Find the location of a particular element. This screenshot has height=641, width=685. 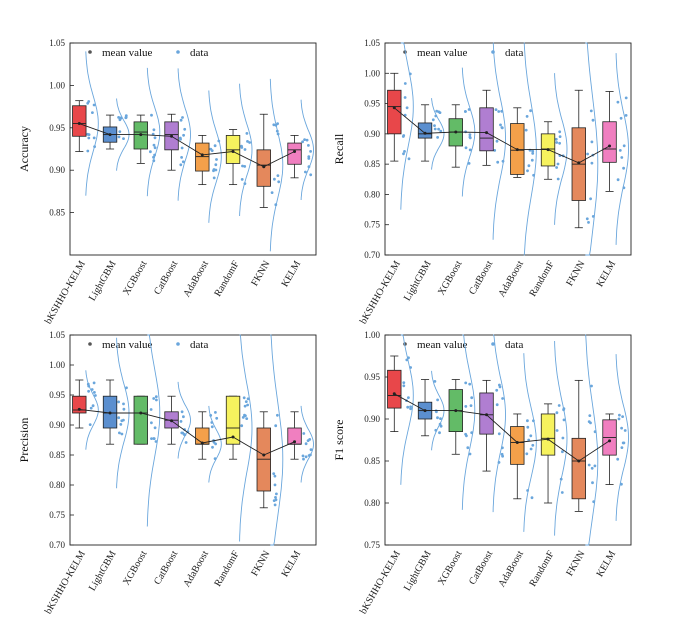

y-tick-label: 0.85 is located at coordinates (57, 213).